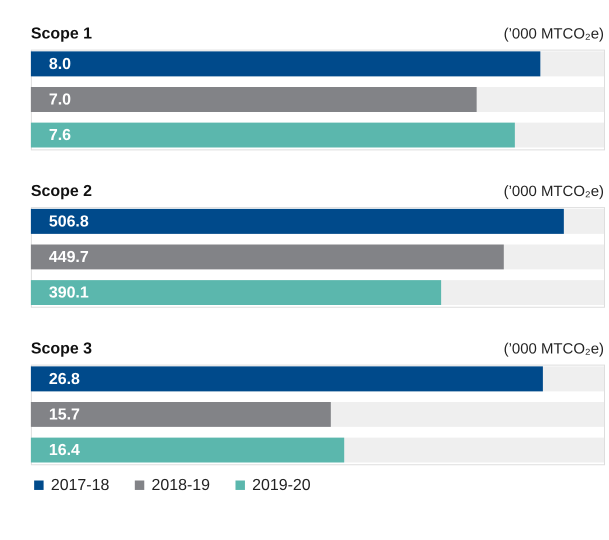 The width and height of the screenshot is (609, 540). What do you see at coordinates (60, 99) in the screenshot?
I see `data-label: 7.0` at bounding box center [60, 99].